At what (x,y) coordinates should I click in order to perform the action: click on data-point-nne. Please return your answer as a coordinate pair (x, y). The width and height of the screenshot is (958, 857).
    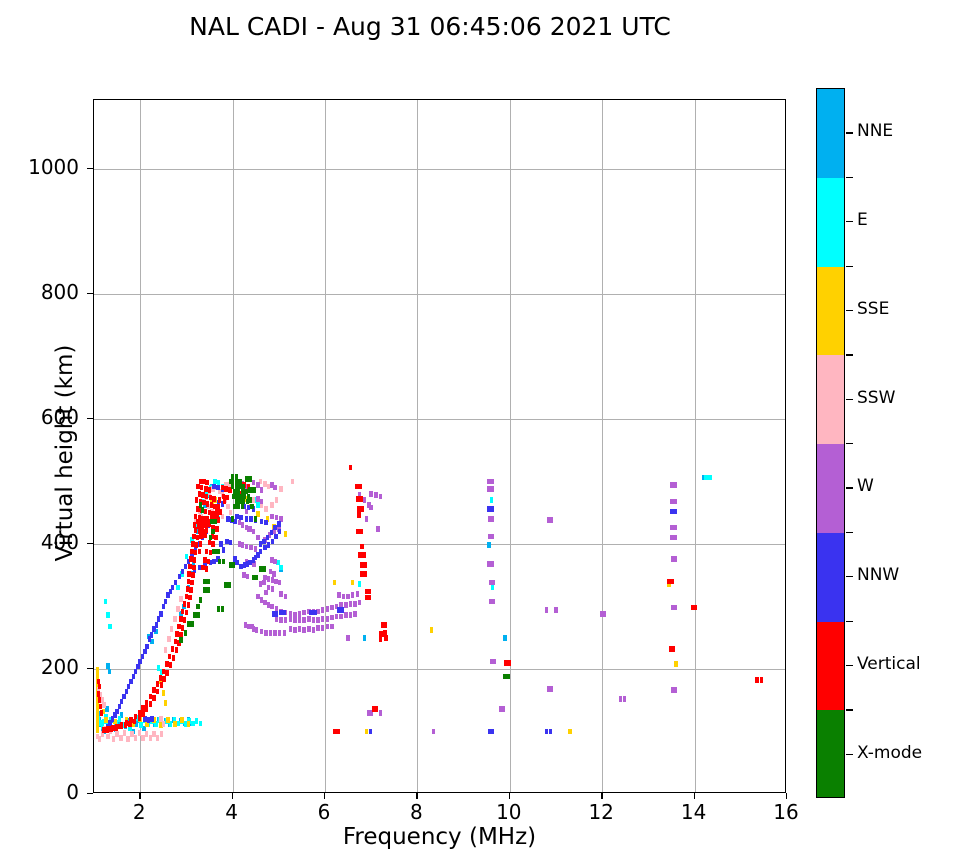
    Looking at the image, I should click on (129, 721).